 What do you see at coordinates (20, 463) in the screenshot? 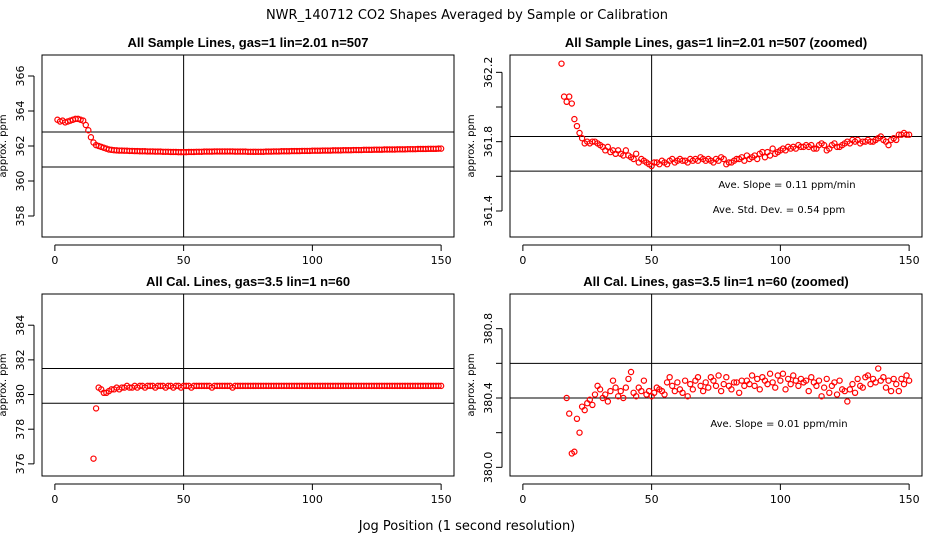
I see `y-tick-label: 376` at bounding box center [20, 463].